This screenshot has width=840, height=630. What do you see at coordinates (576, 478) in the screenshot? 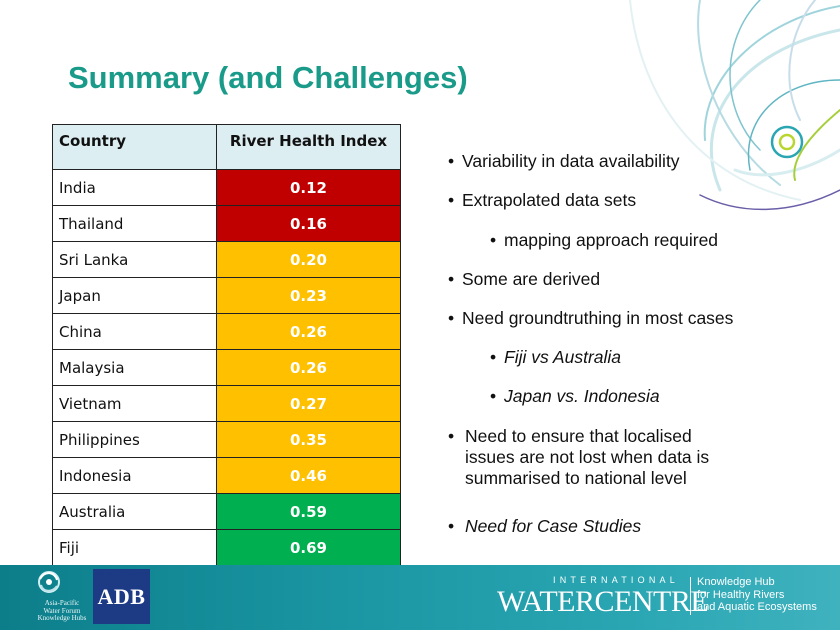
I see `bullet-text-line: summarised to national level` at bounding box center [576, 478].